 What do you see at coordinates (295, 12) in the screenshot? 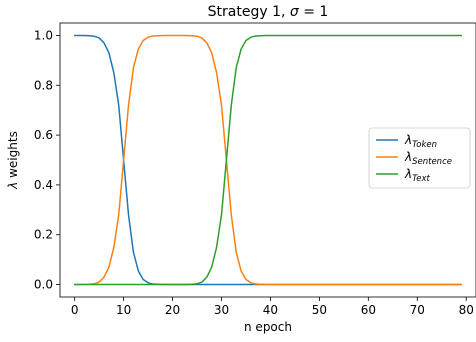
I see `chart-title-symbol: σ` at bounding box center [295, 12].